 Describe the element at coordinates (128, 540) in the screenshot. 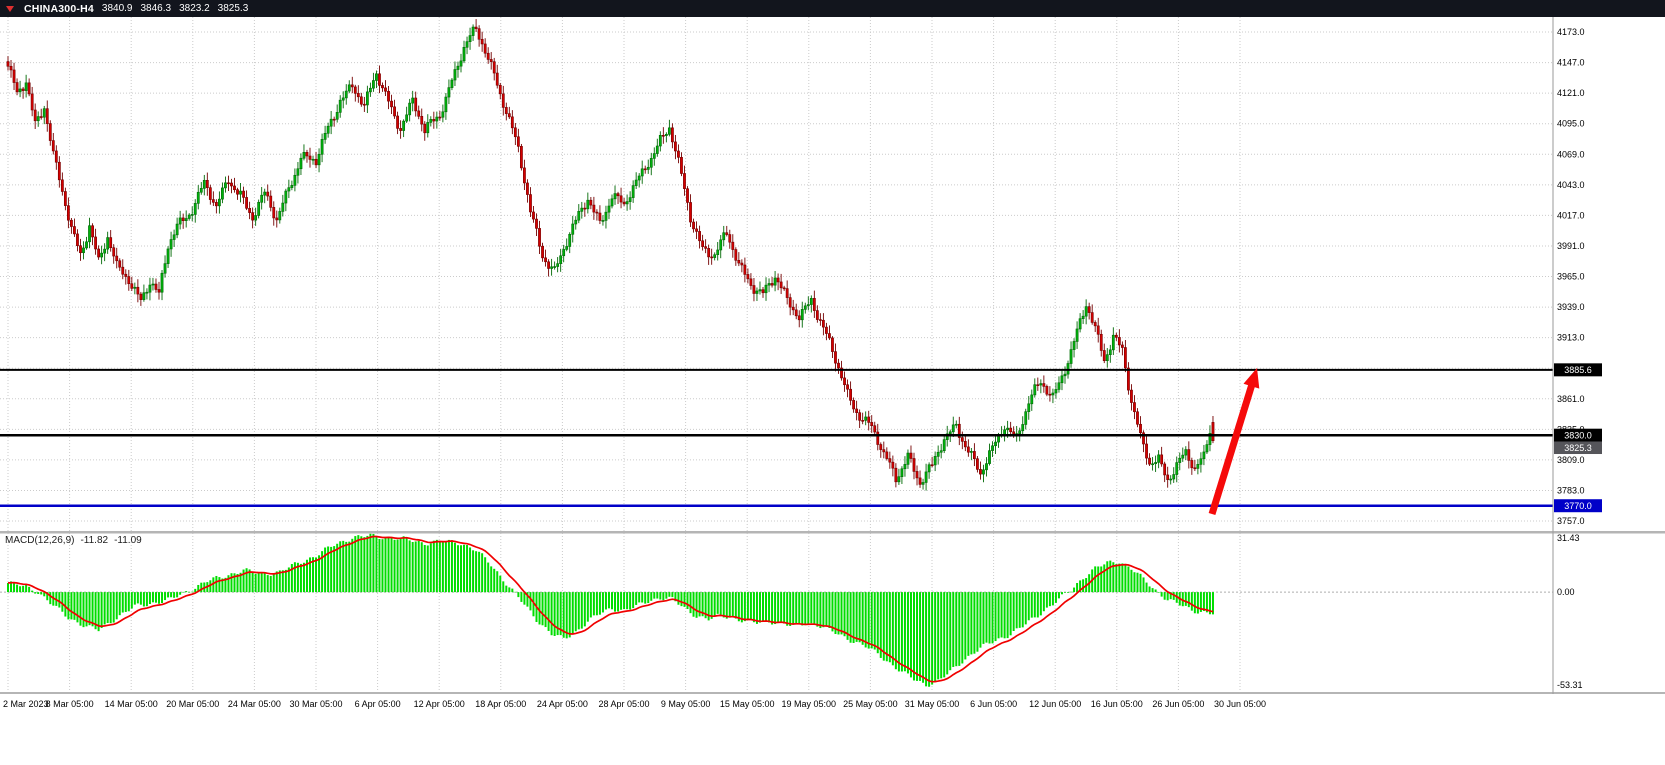

I see `indicator-signal-value: -11.09` at that location.